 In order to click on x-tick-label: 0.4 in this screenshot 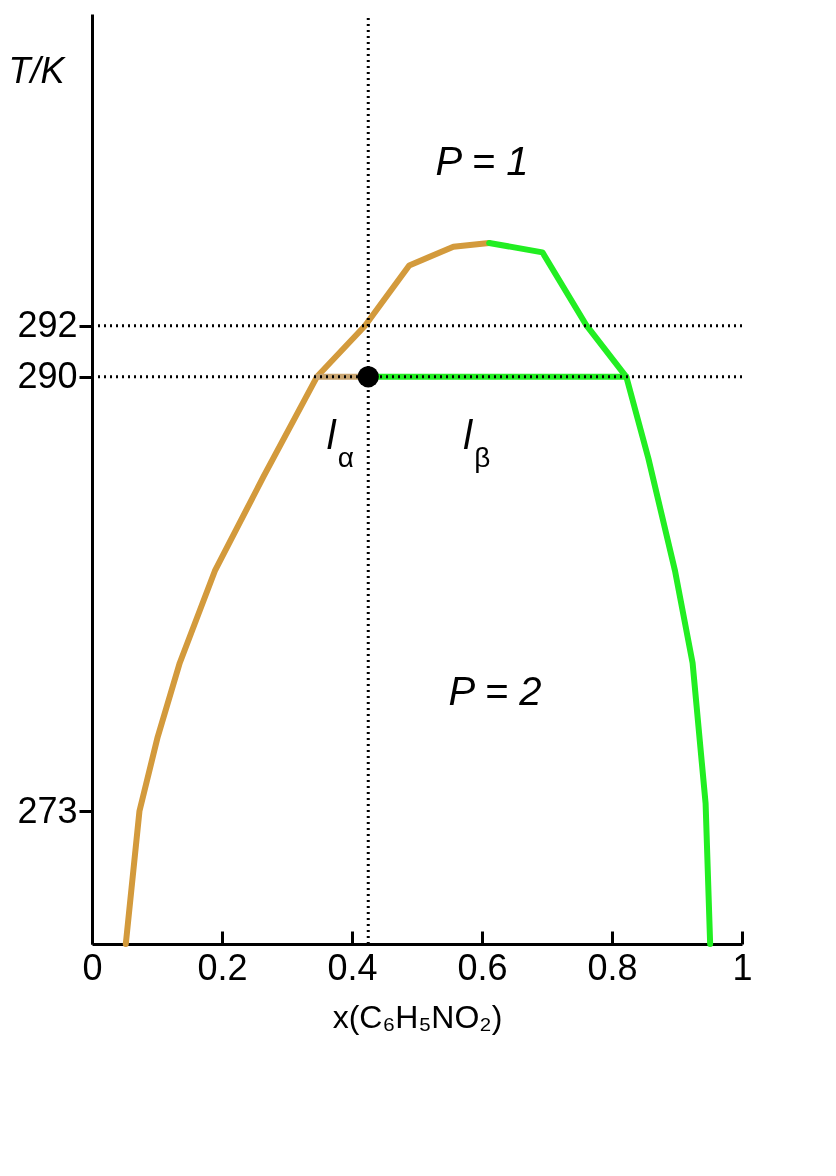, I will do `click(352, 967)`.